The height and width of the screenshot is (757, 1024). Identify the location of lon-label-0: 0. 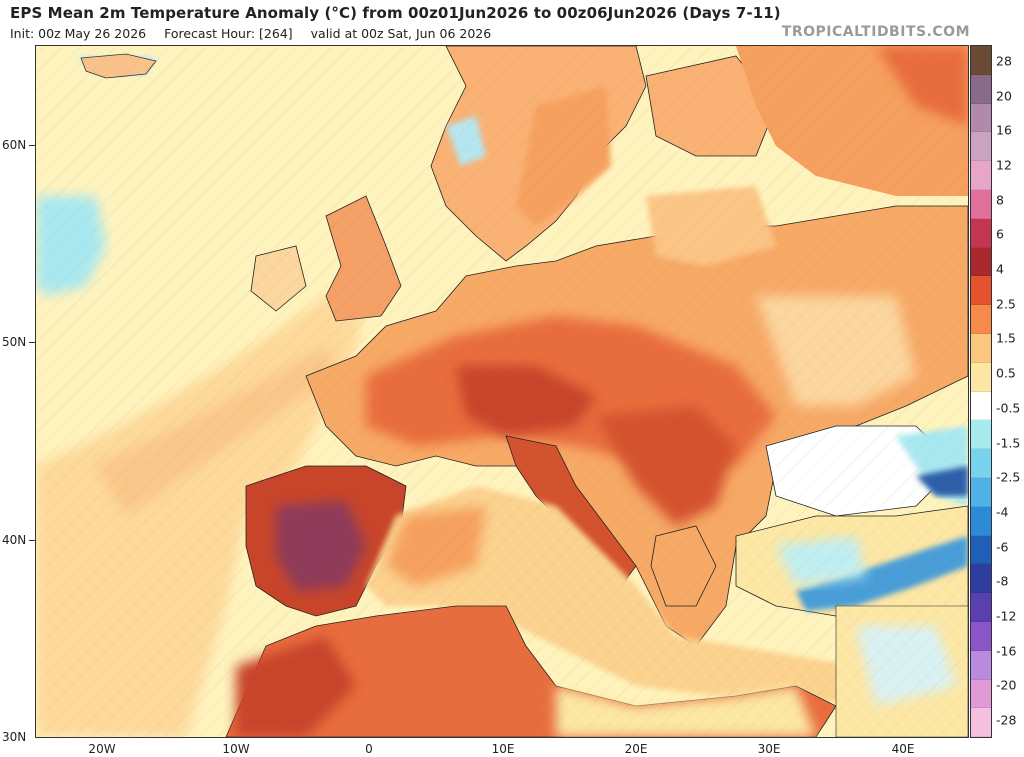
(369, 749).